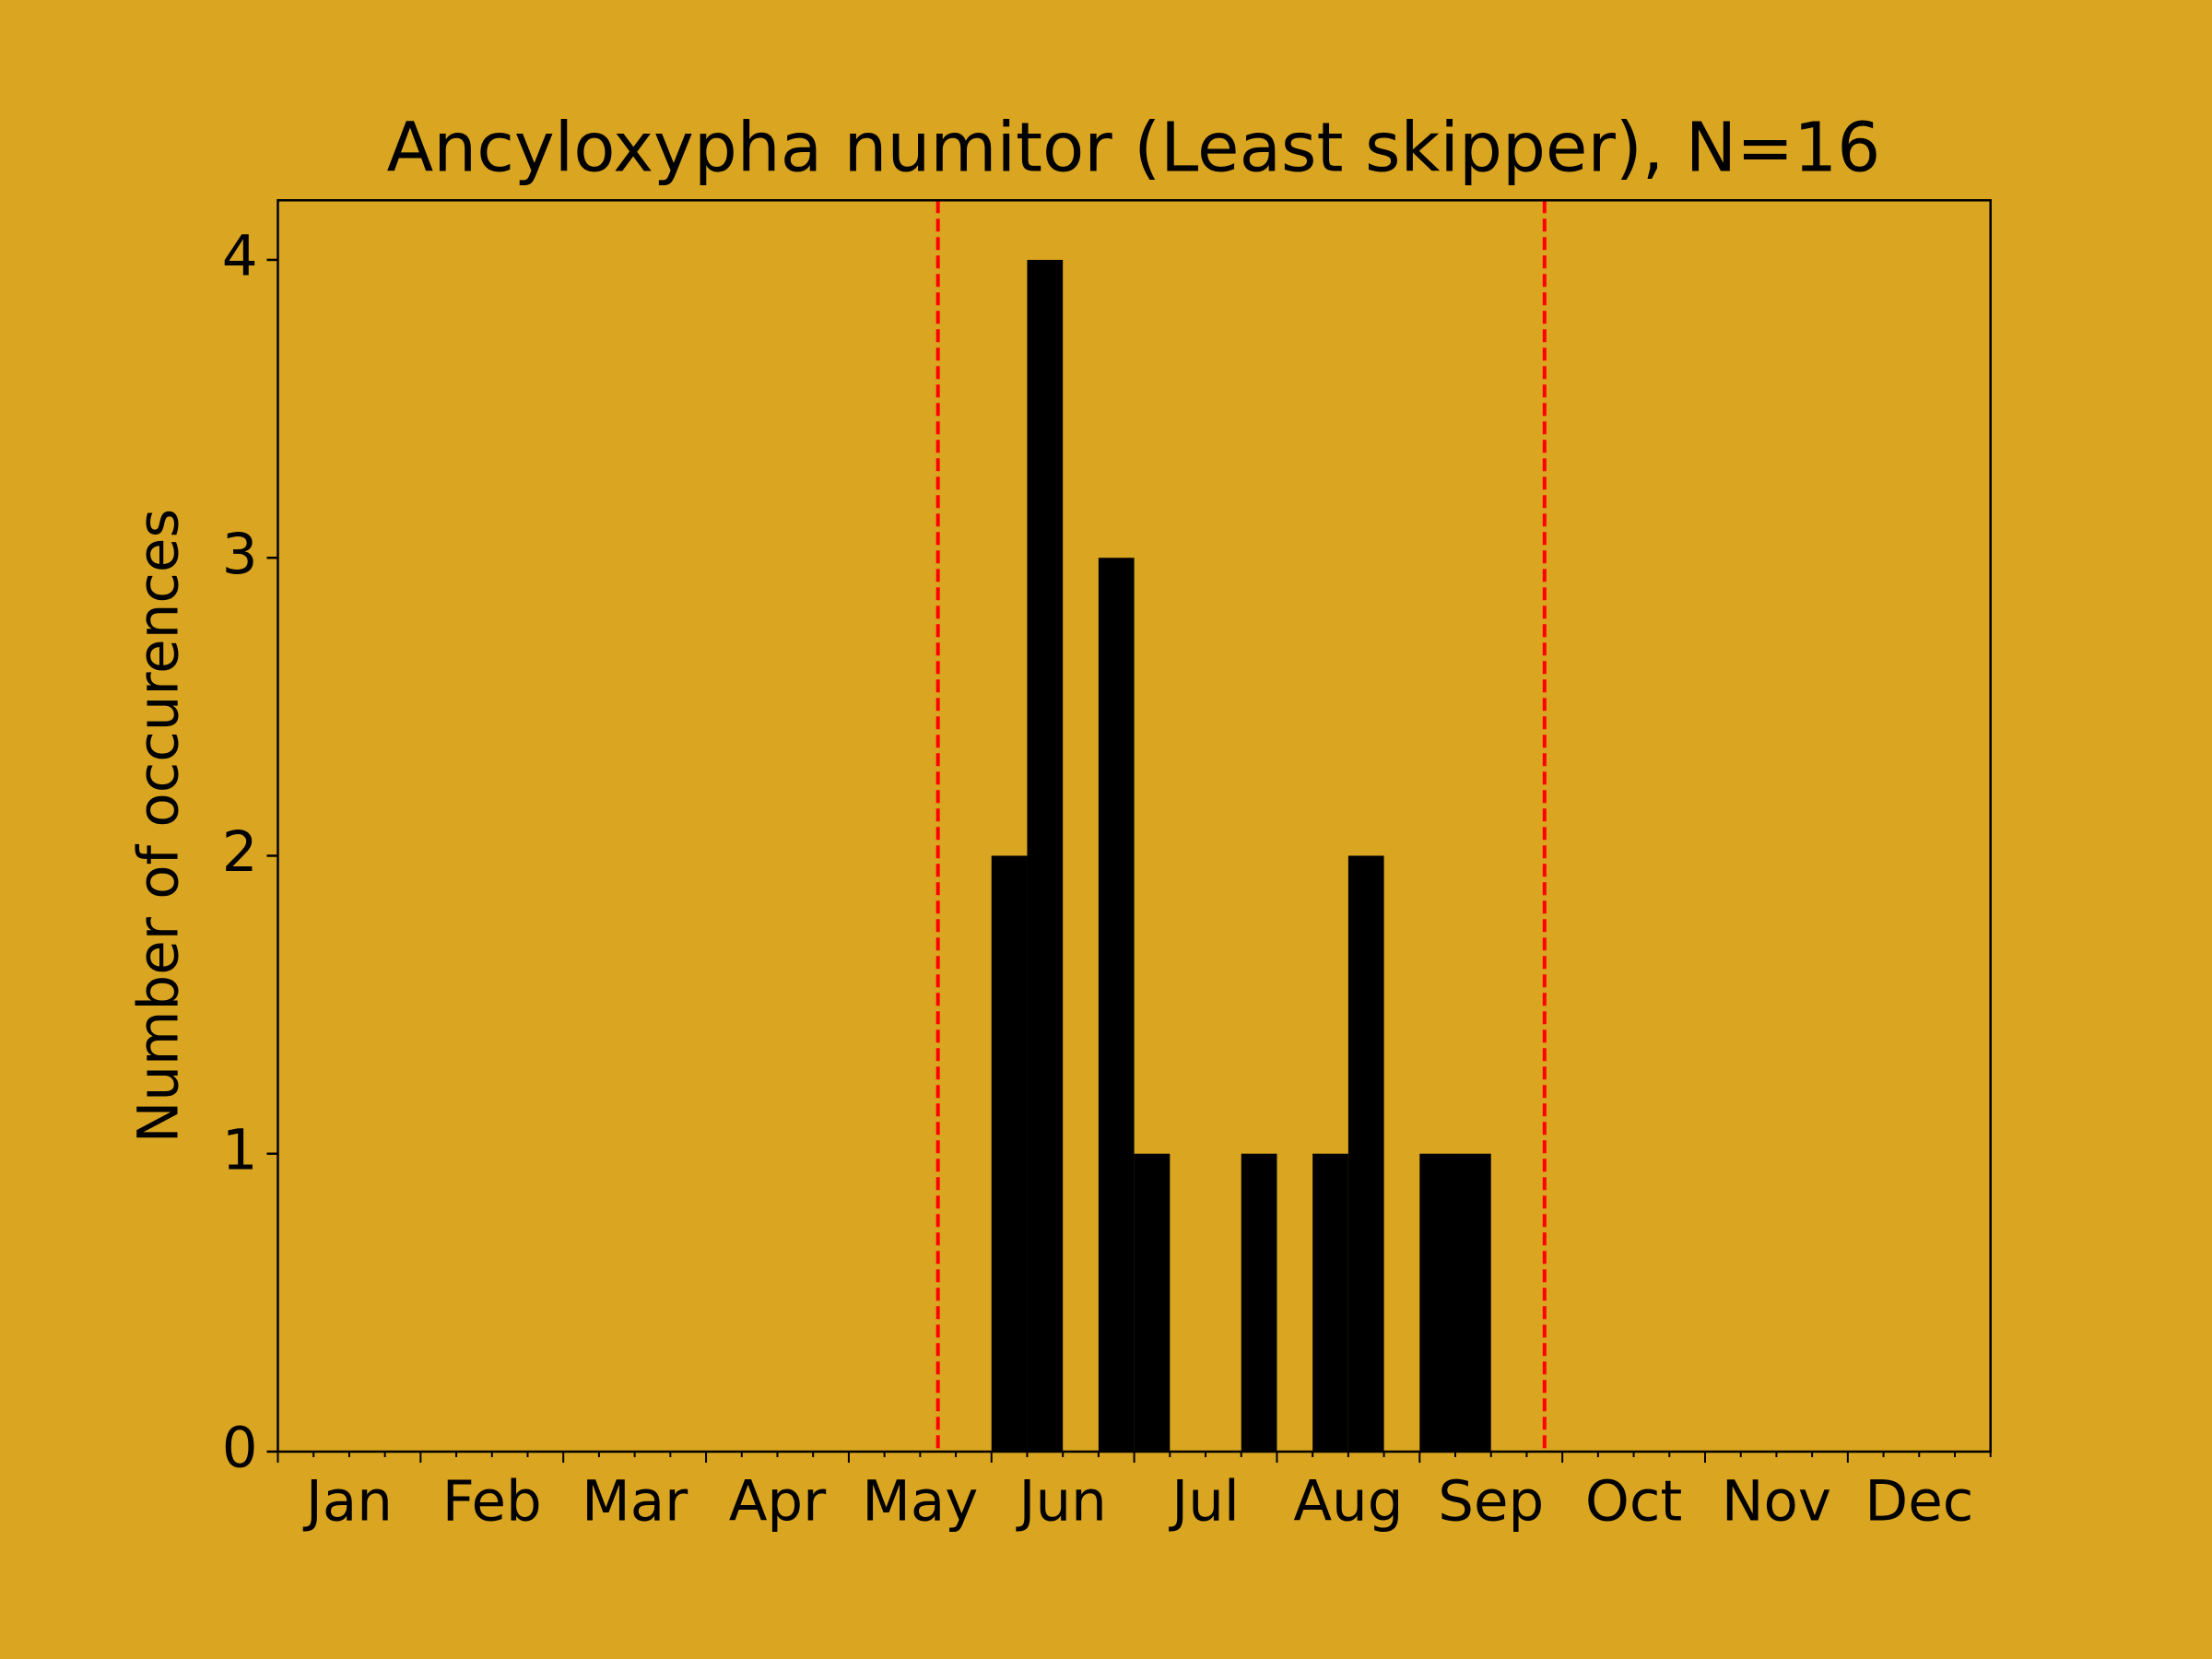 This screenshot has height=1659, width=2212. I want to click on x-tick-label: Oct, so click(1633, 1502).